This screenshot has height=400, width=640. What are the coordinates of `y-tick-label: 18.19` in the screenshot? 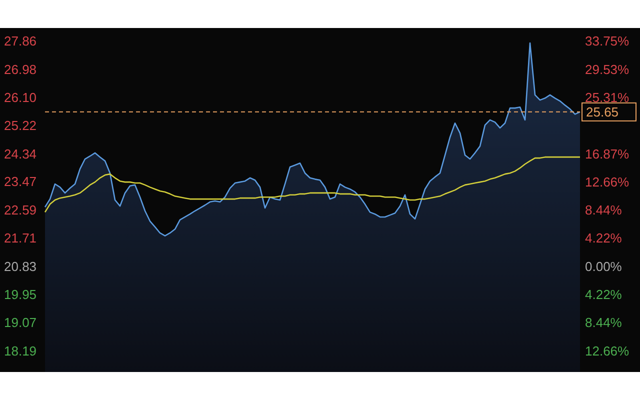 It's located at (20, 350).